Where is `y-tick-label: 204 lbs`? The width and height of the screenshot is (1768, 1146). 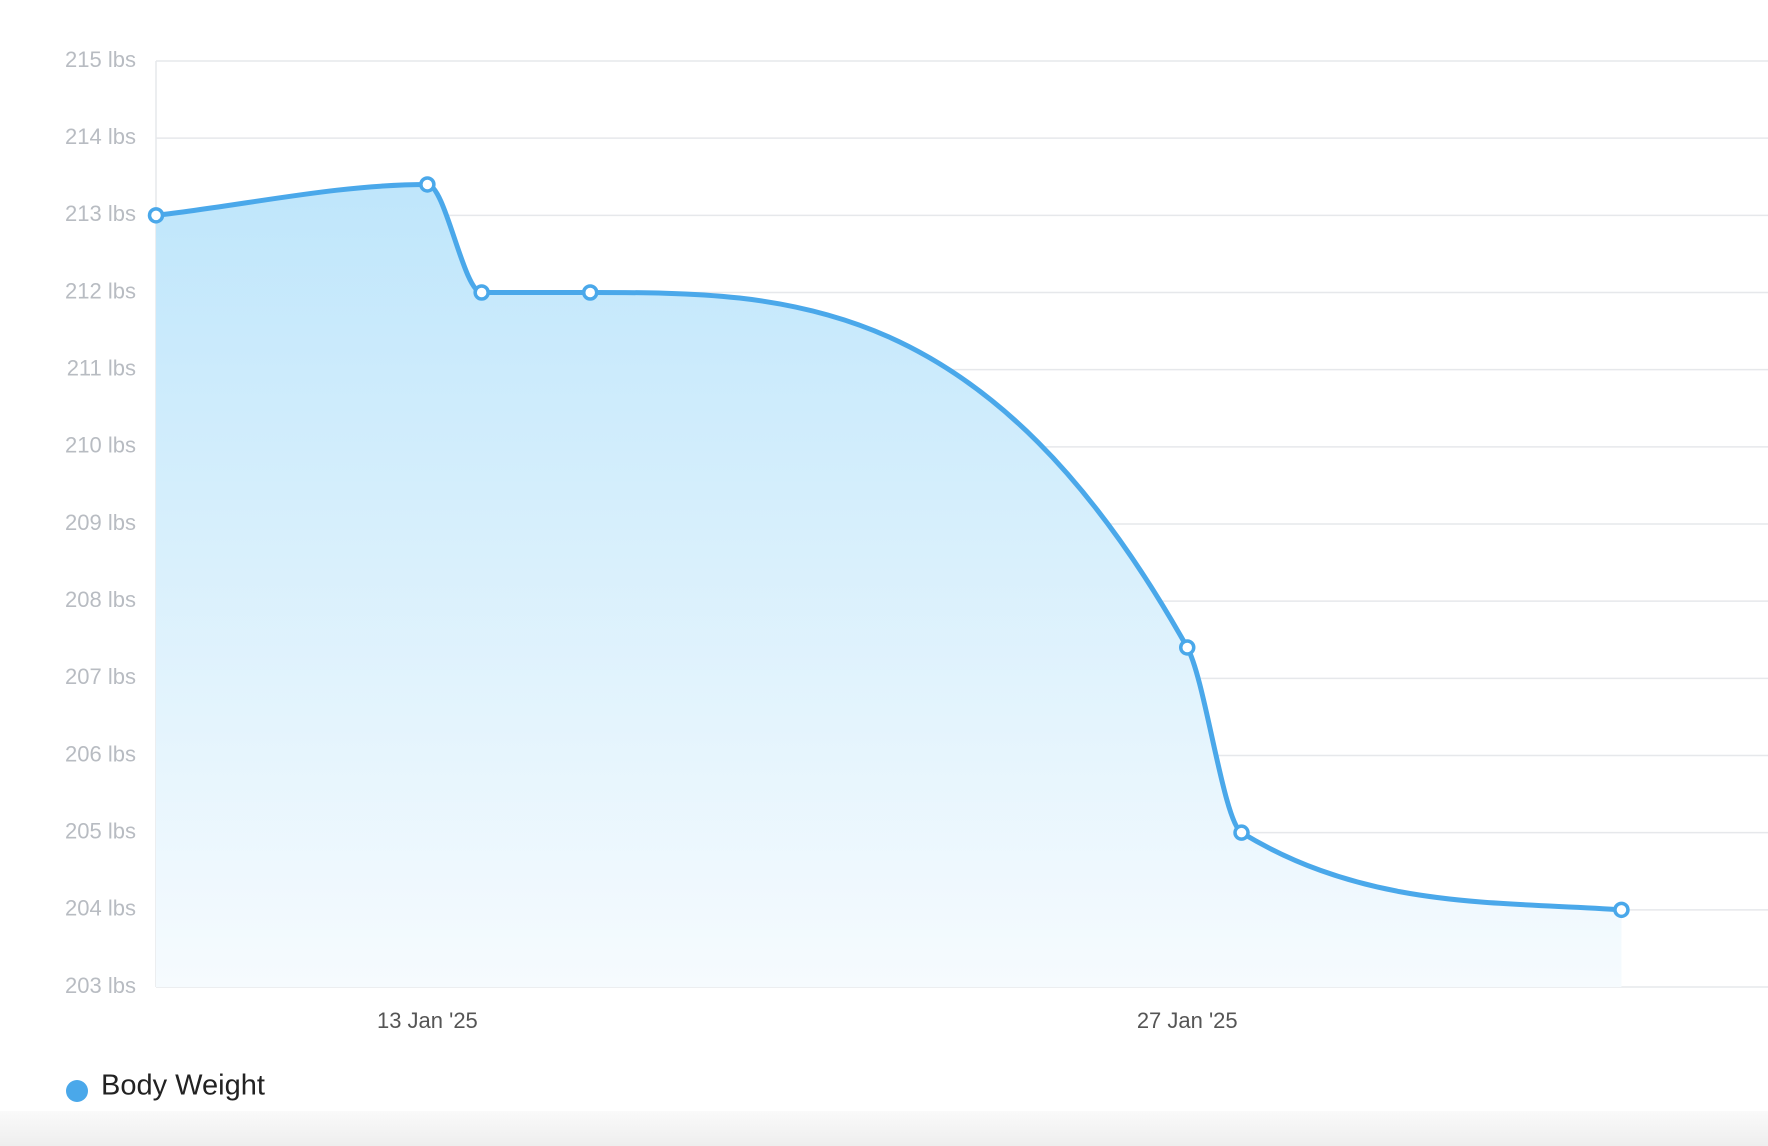 y-tick-label: 204 lbs is located at coordinates (100, 908).